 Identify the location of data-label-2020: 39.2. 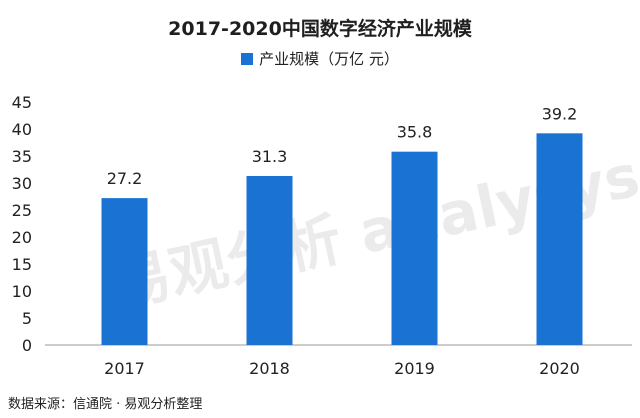
(560, 113).